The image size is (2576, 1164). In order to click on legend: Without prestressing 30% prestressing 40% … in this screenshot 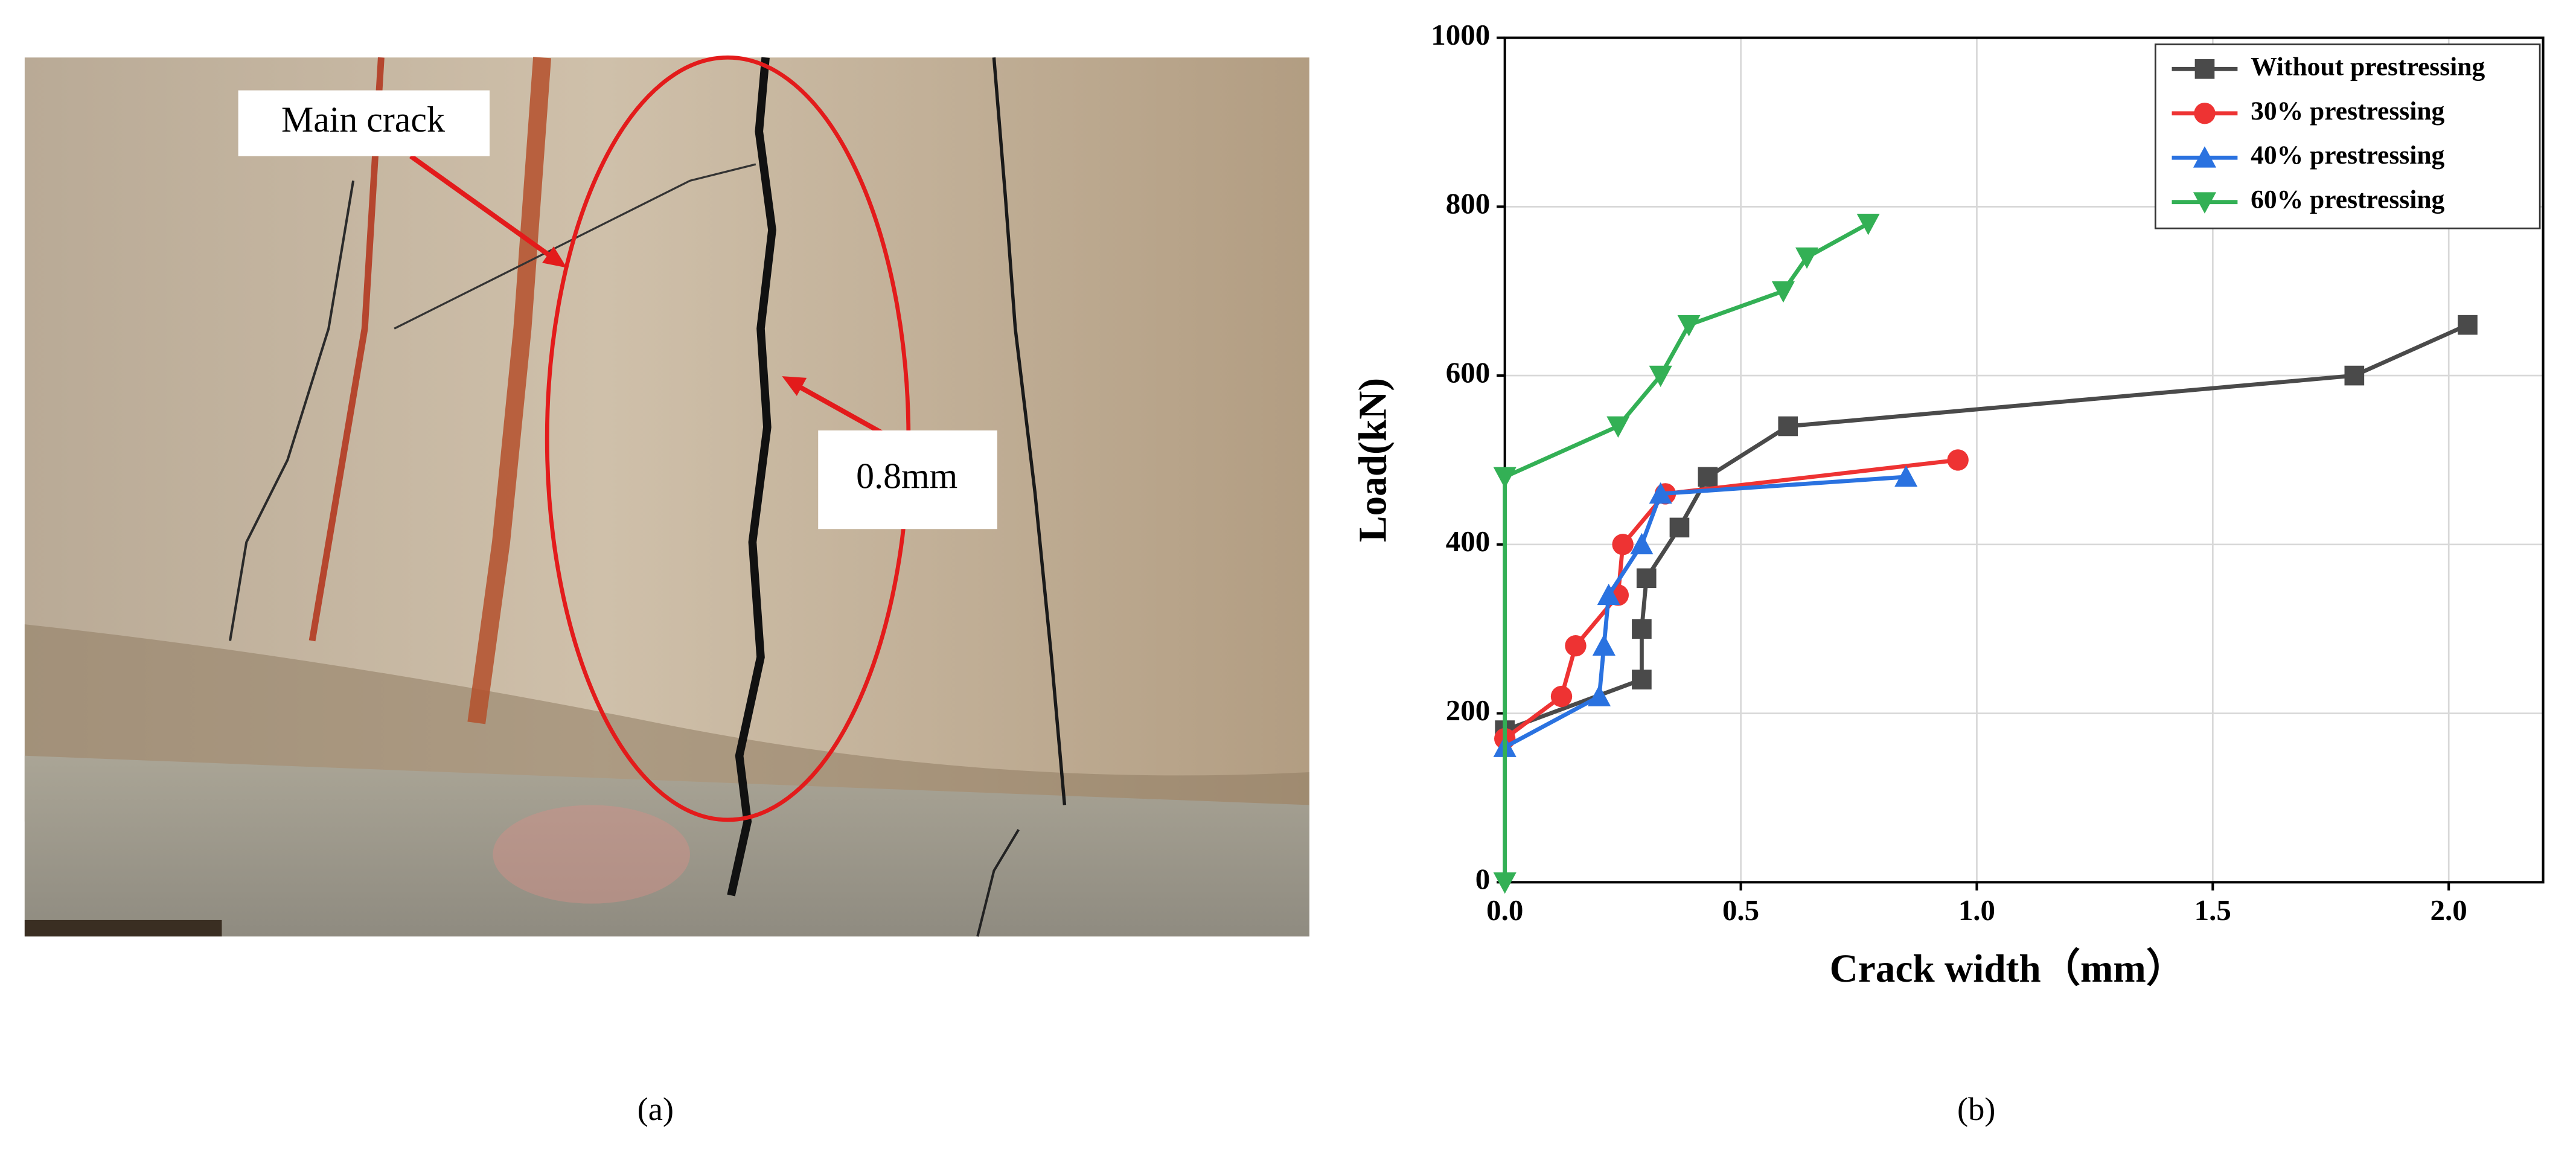, I will do `click(2348, 136)`.